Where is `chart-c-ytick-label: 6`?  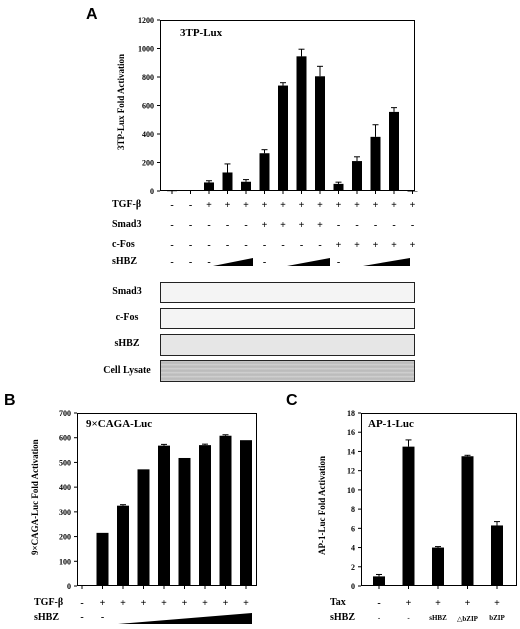
chart-c-ytick-label: 6 is located at coordinates (353, 528).